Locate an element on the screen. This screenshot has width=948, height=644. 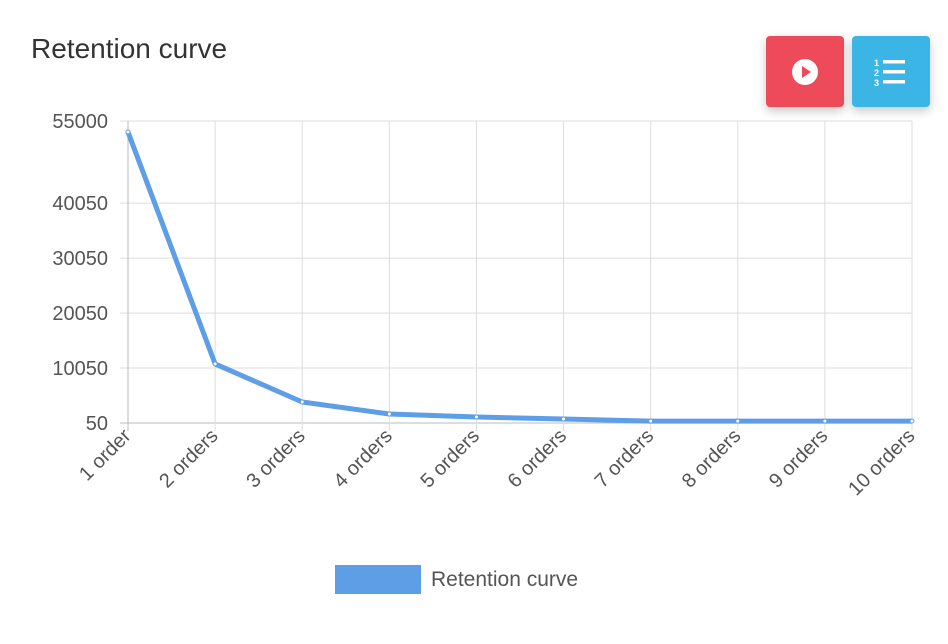
y-tick-label: 10050 is located at coordinates (80, 369).